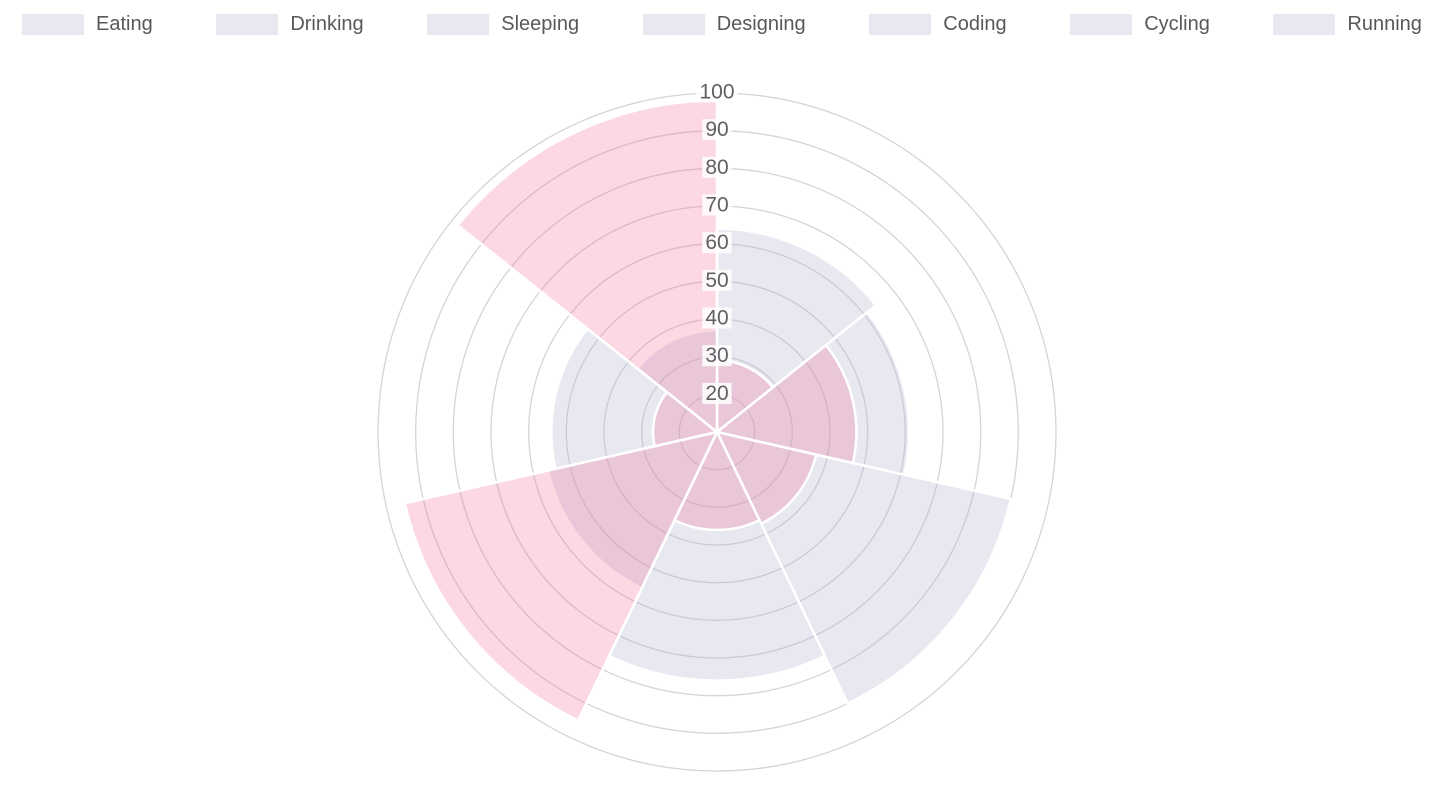 This screenshot has height=794, width=1444. I want to click on legend-item-cycling: Cycling, so click(1140, 24).